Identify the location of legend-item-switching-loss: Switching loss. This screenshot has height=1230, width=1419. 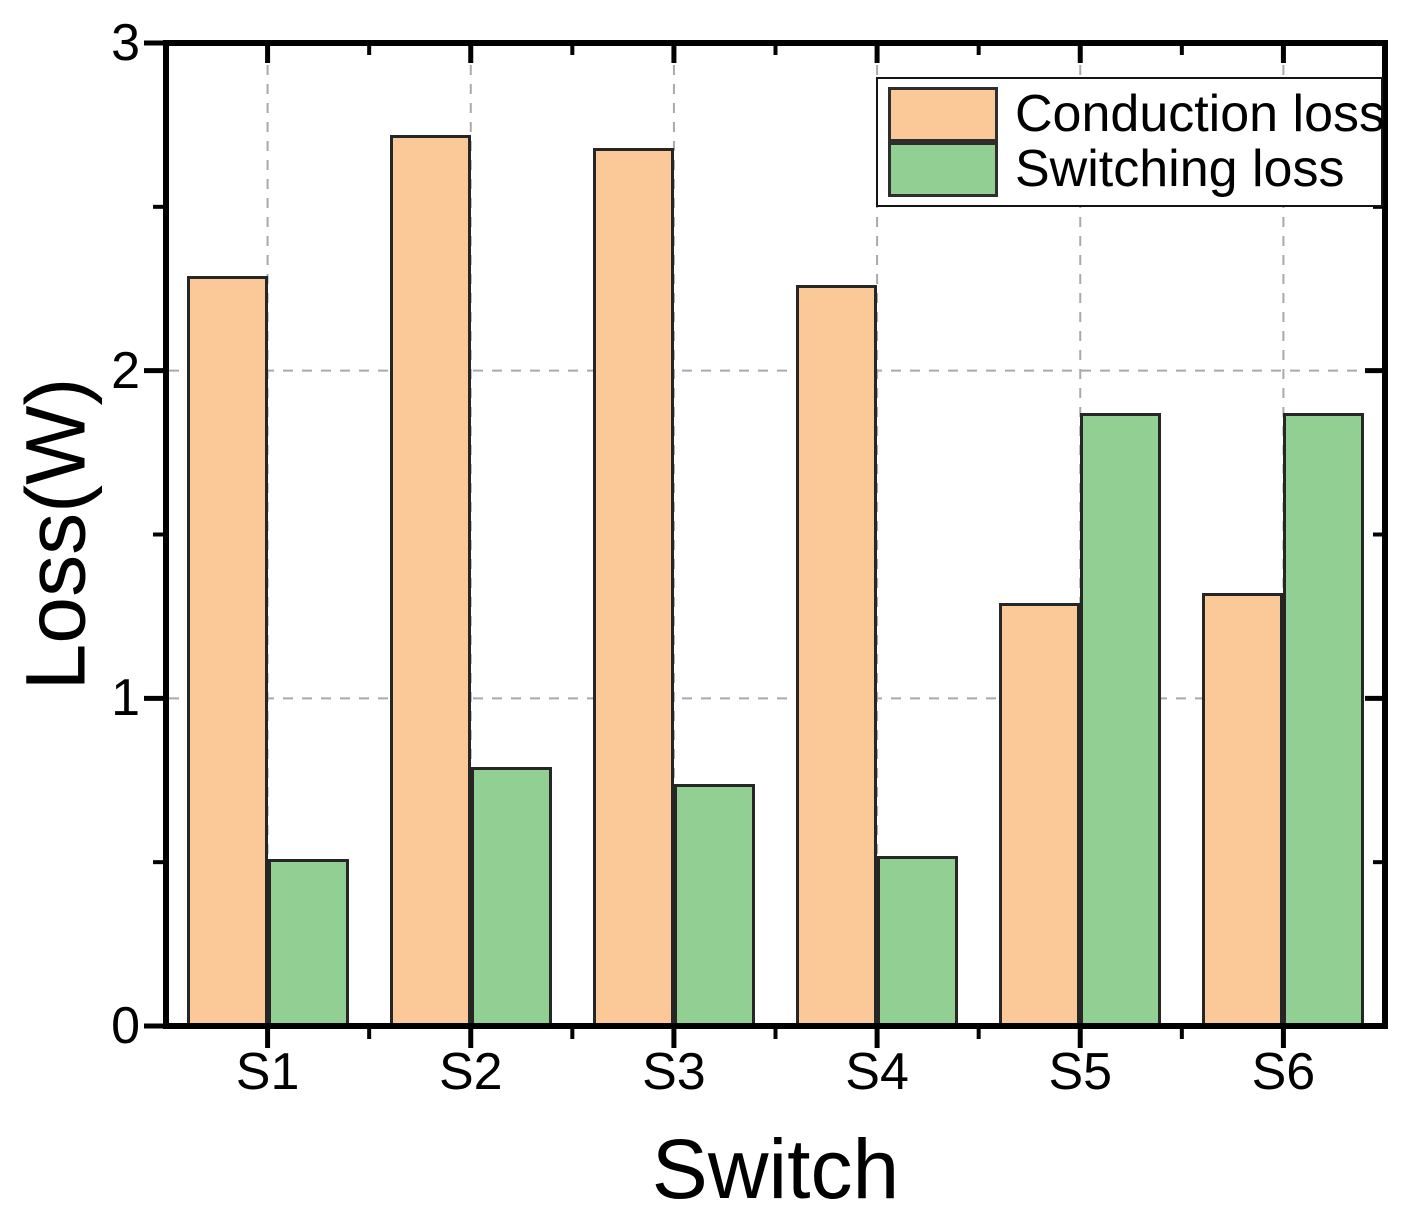
(1131, 169).